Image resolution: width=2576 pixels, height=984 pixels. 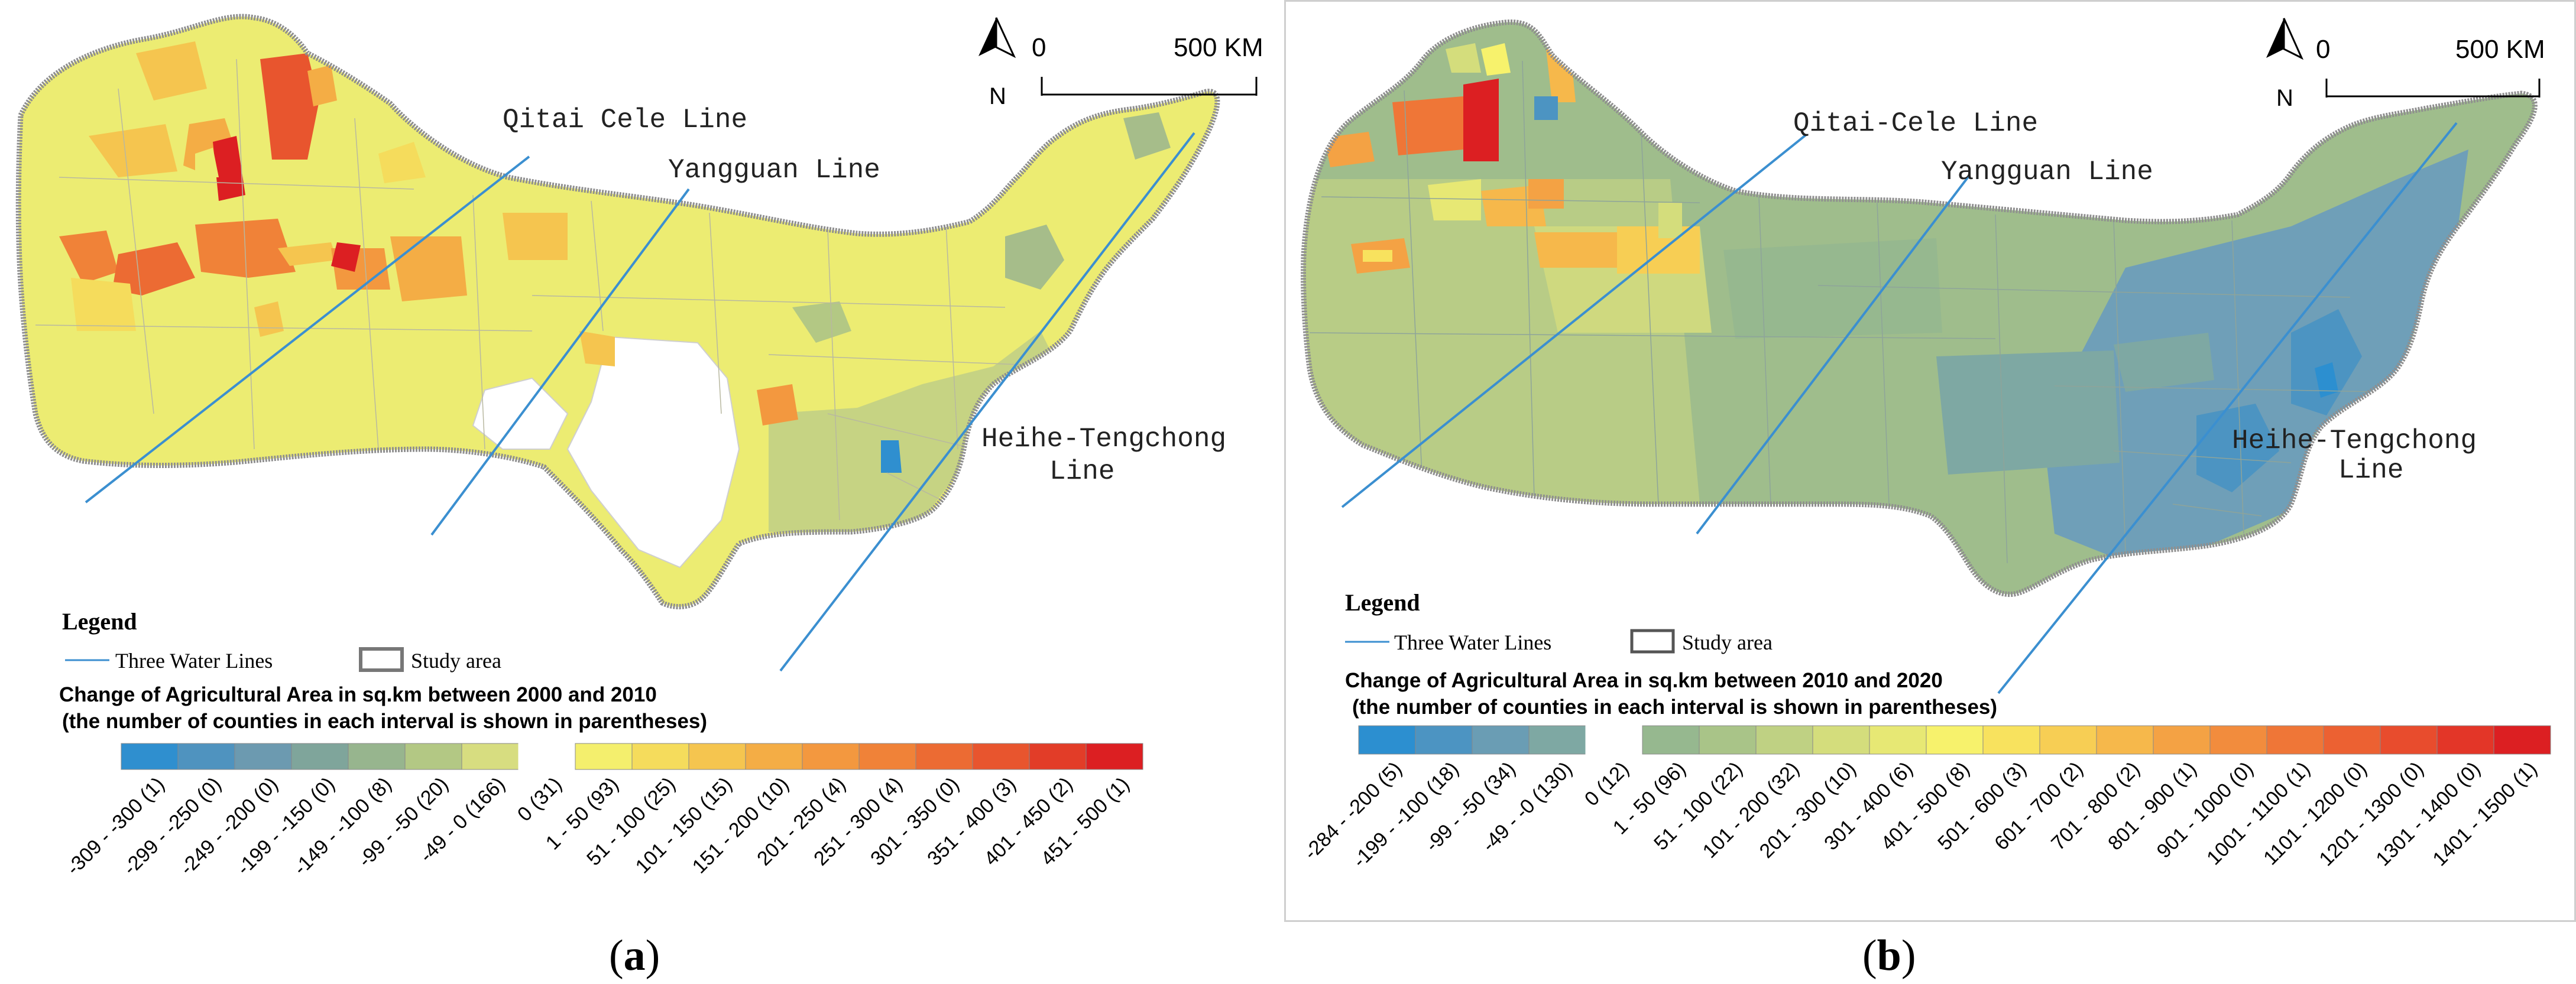 I want to click on label-yangguan-b: Yangguan Line, so click(x=2047, y=172).